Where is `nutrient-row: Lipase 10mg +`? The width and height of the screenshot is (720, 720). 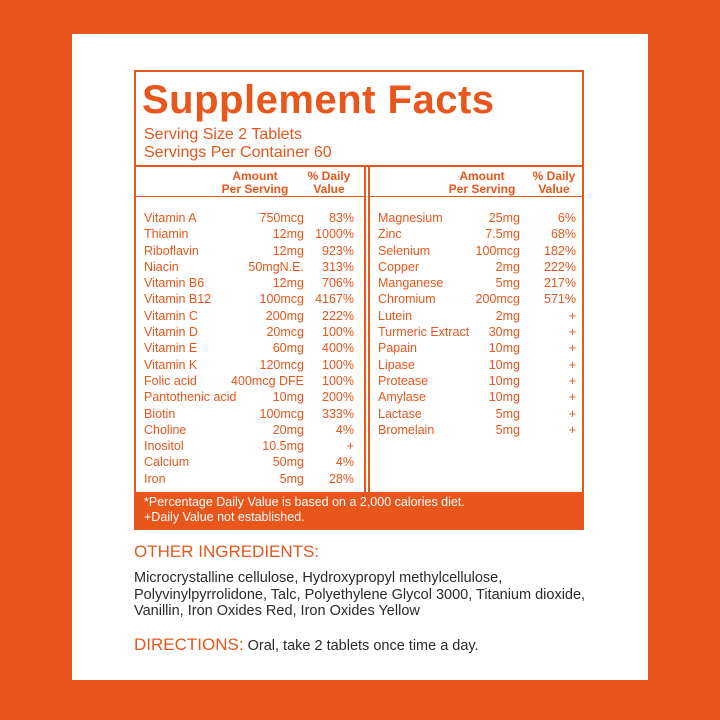
nutrient-row: Lipase 10mg + is located at coordinates (476, 365).